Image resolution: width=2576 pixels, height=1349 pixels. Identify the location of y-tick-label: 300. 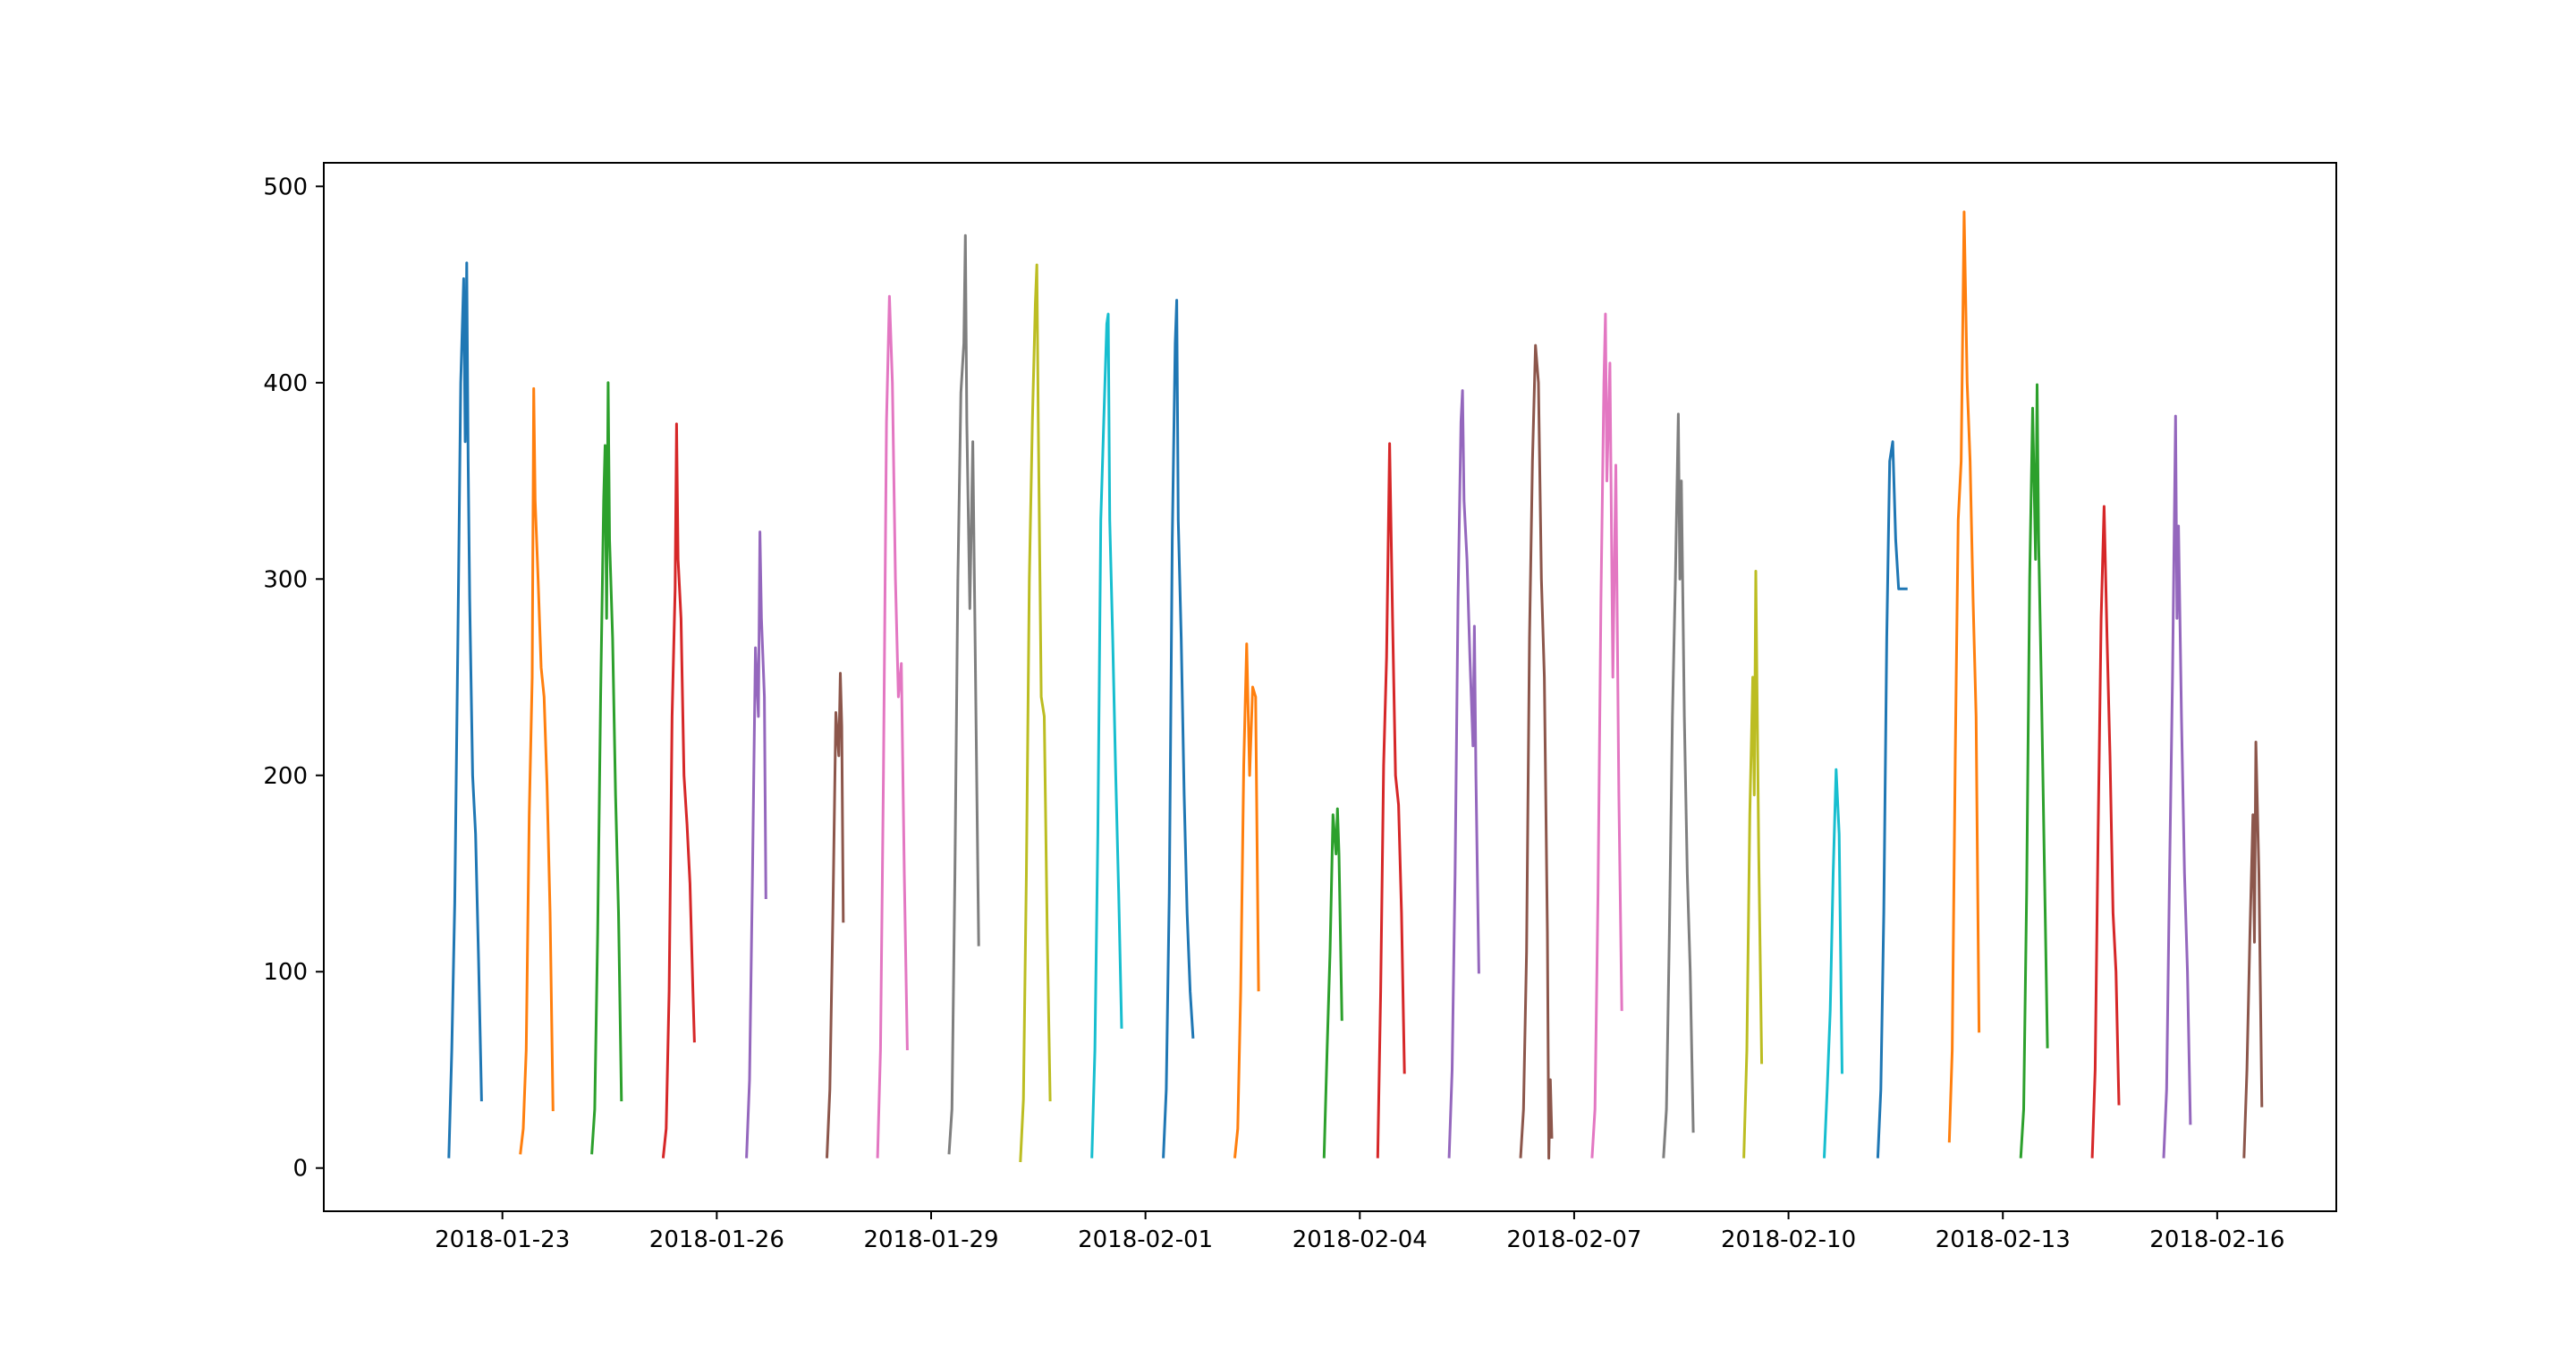
(285, 579).